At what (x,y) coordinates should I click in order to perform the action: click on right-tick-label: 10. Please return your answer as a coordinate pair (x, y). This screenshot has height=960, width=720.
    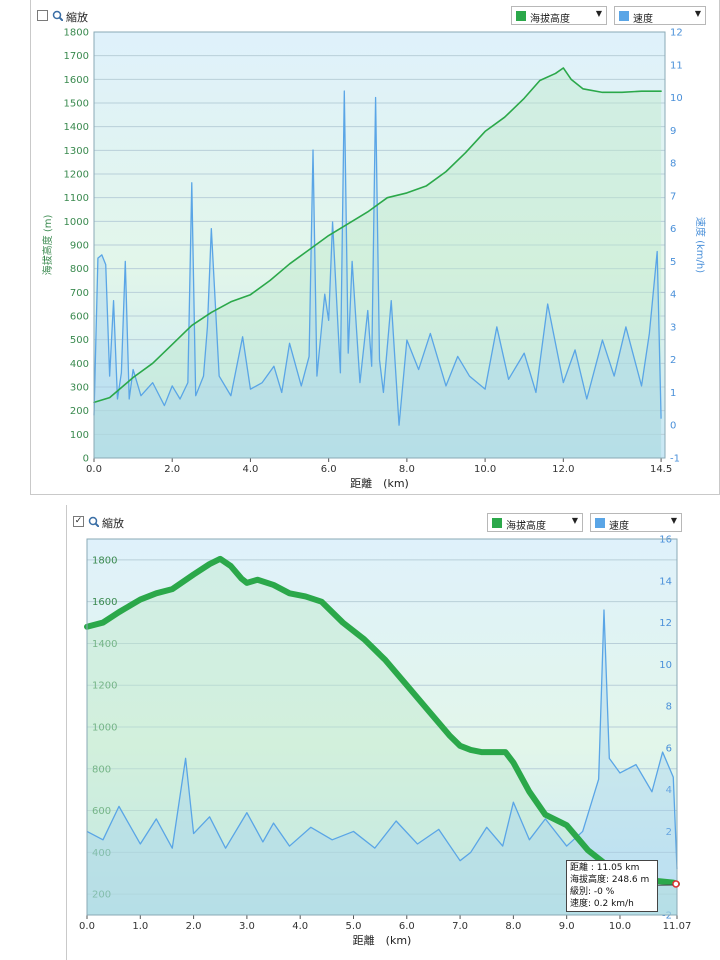
    Looking at the image, I should click on (665, 665).